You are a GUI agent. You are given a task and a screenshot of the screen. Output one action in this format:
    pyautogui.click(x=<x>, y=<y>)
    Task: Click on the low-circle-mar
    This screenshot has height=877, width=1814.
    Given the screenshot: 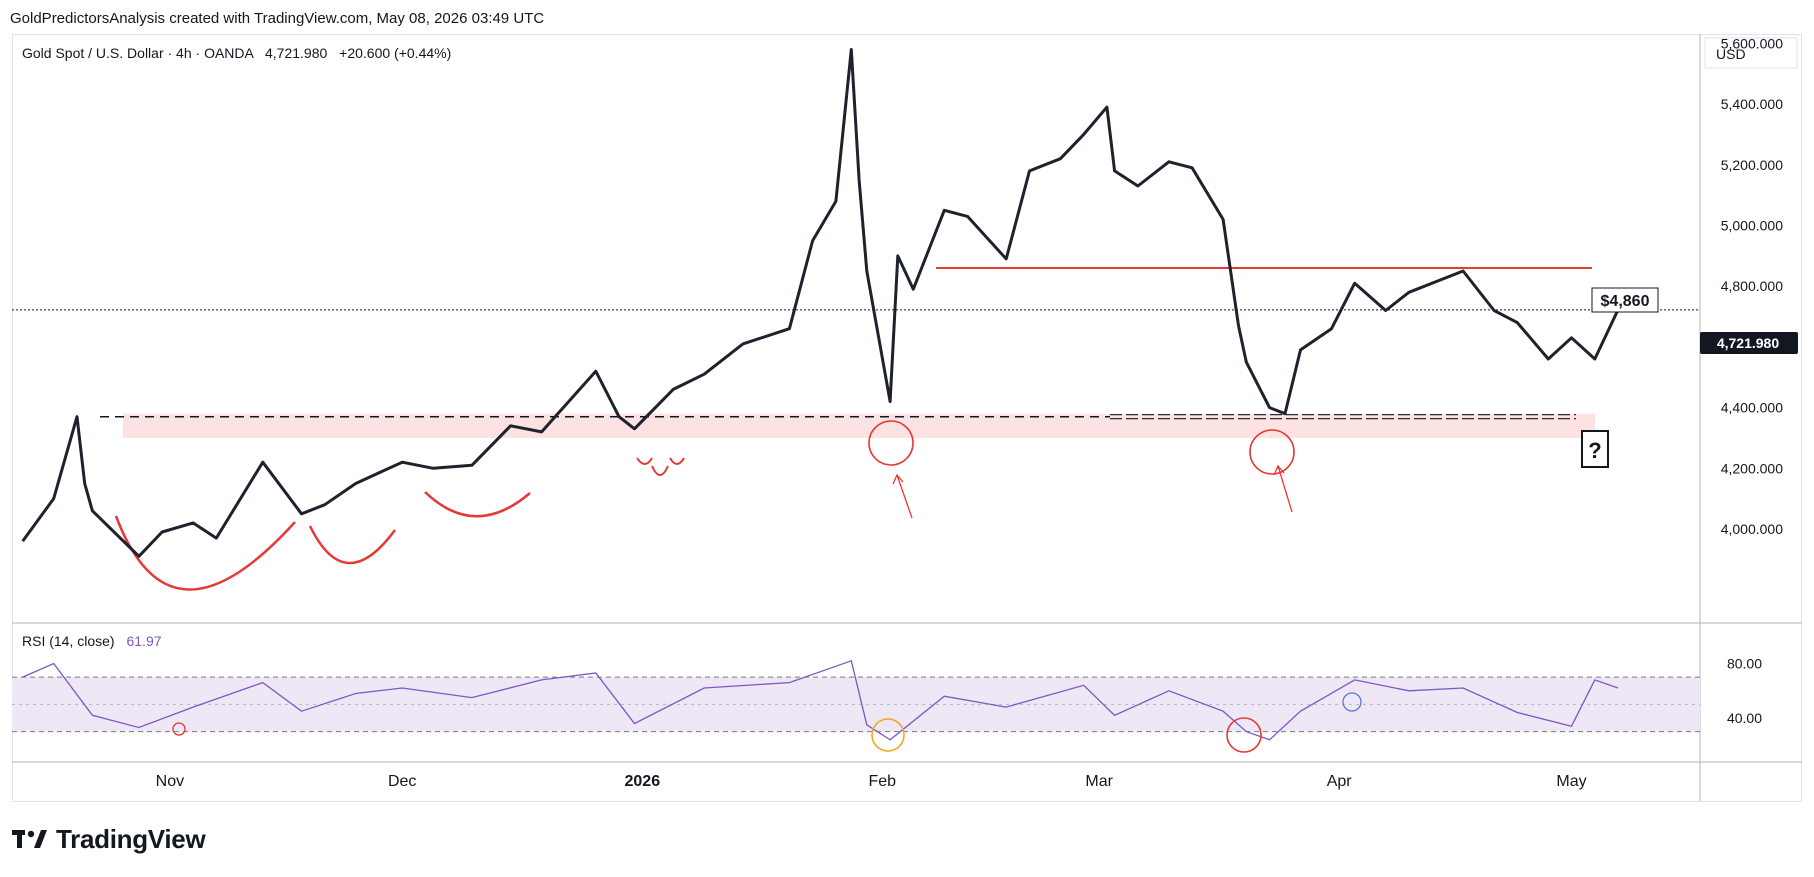 What is the action you would take?
    pyautogui.click(x=1272, y=452)
    